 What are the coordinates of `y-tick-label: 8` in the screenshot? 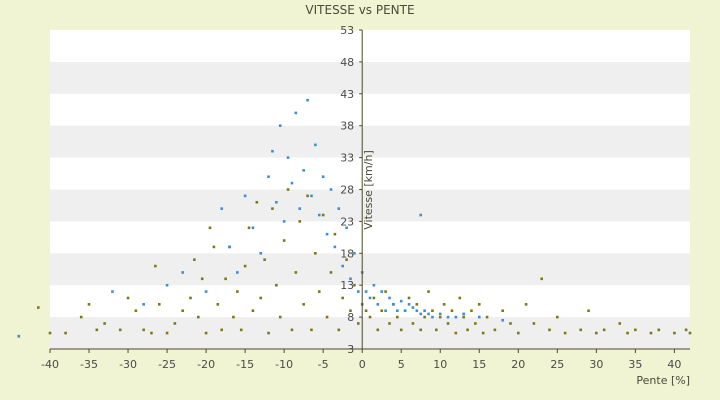 It's located at (350, 317).